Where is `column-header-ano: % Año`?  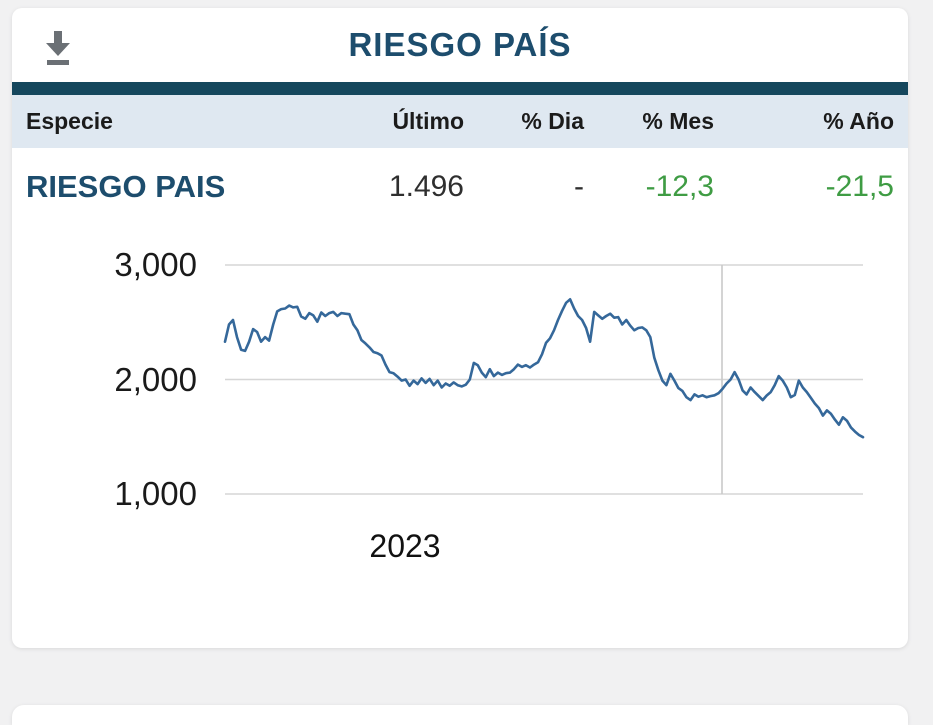
column-header-ano: % Año is located at coordinates (858, 121).